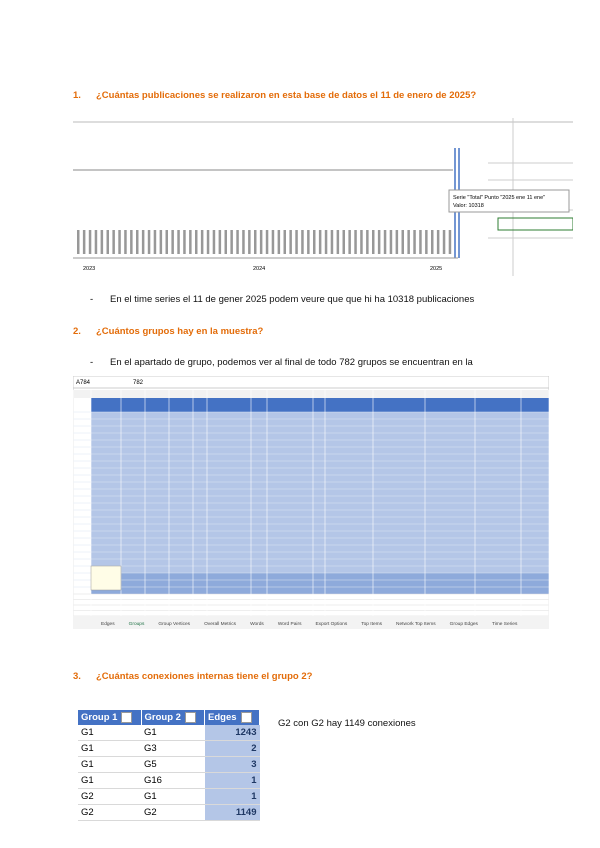  What do you see at coordinates (232, 748) in the screenshot?
I see `cell: 2` at bounding box center [232, 748].